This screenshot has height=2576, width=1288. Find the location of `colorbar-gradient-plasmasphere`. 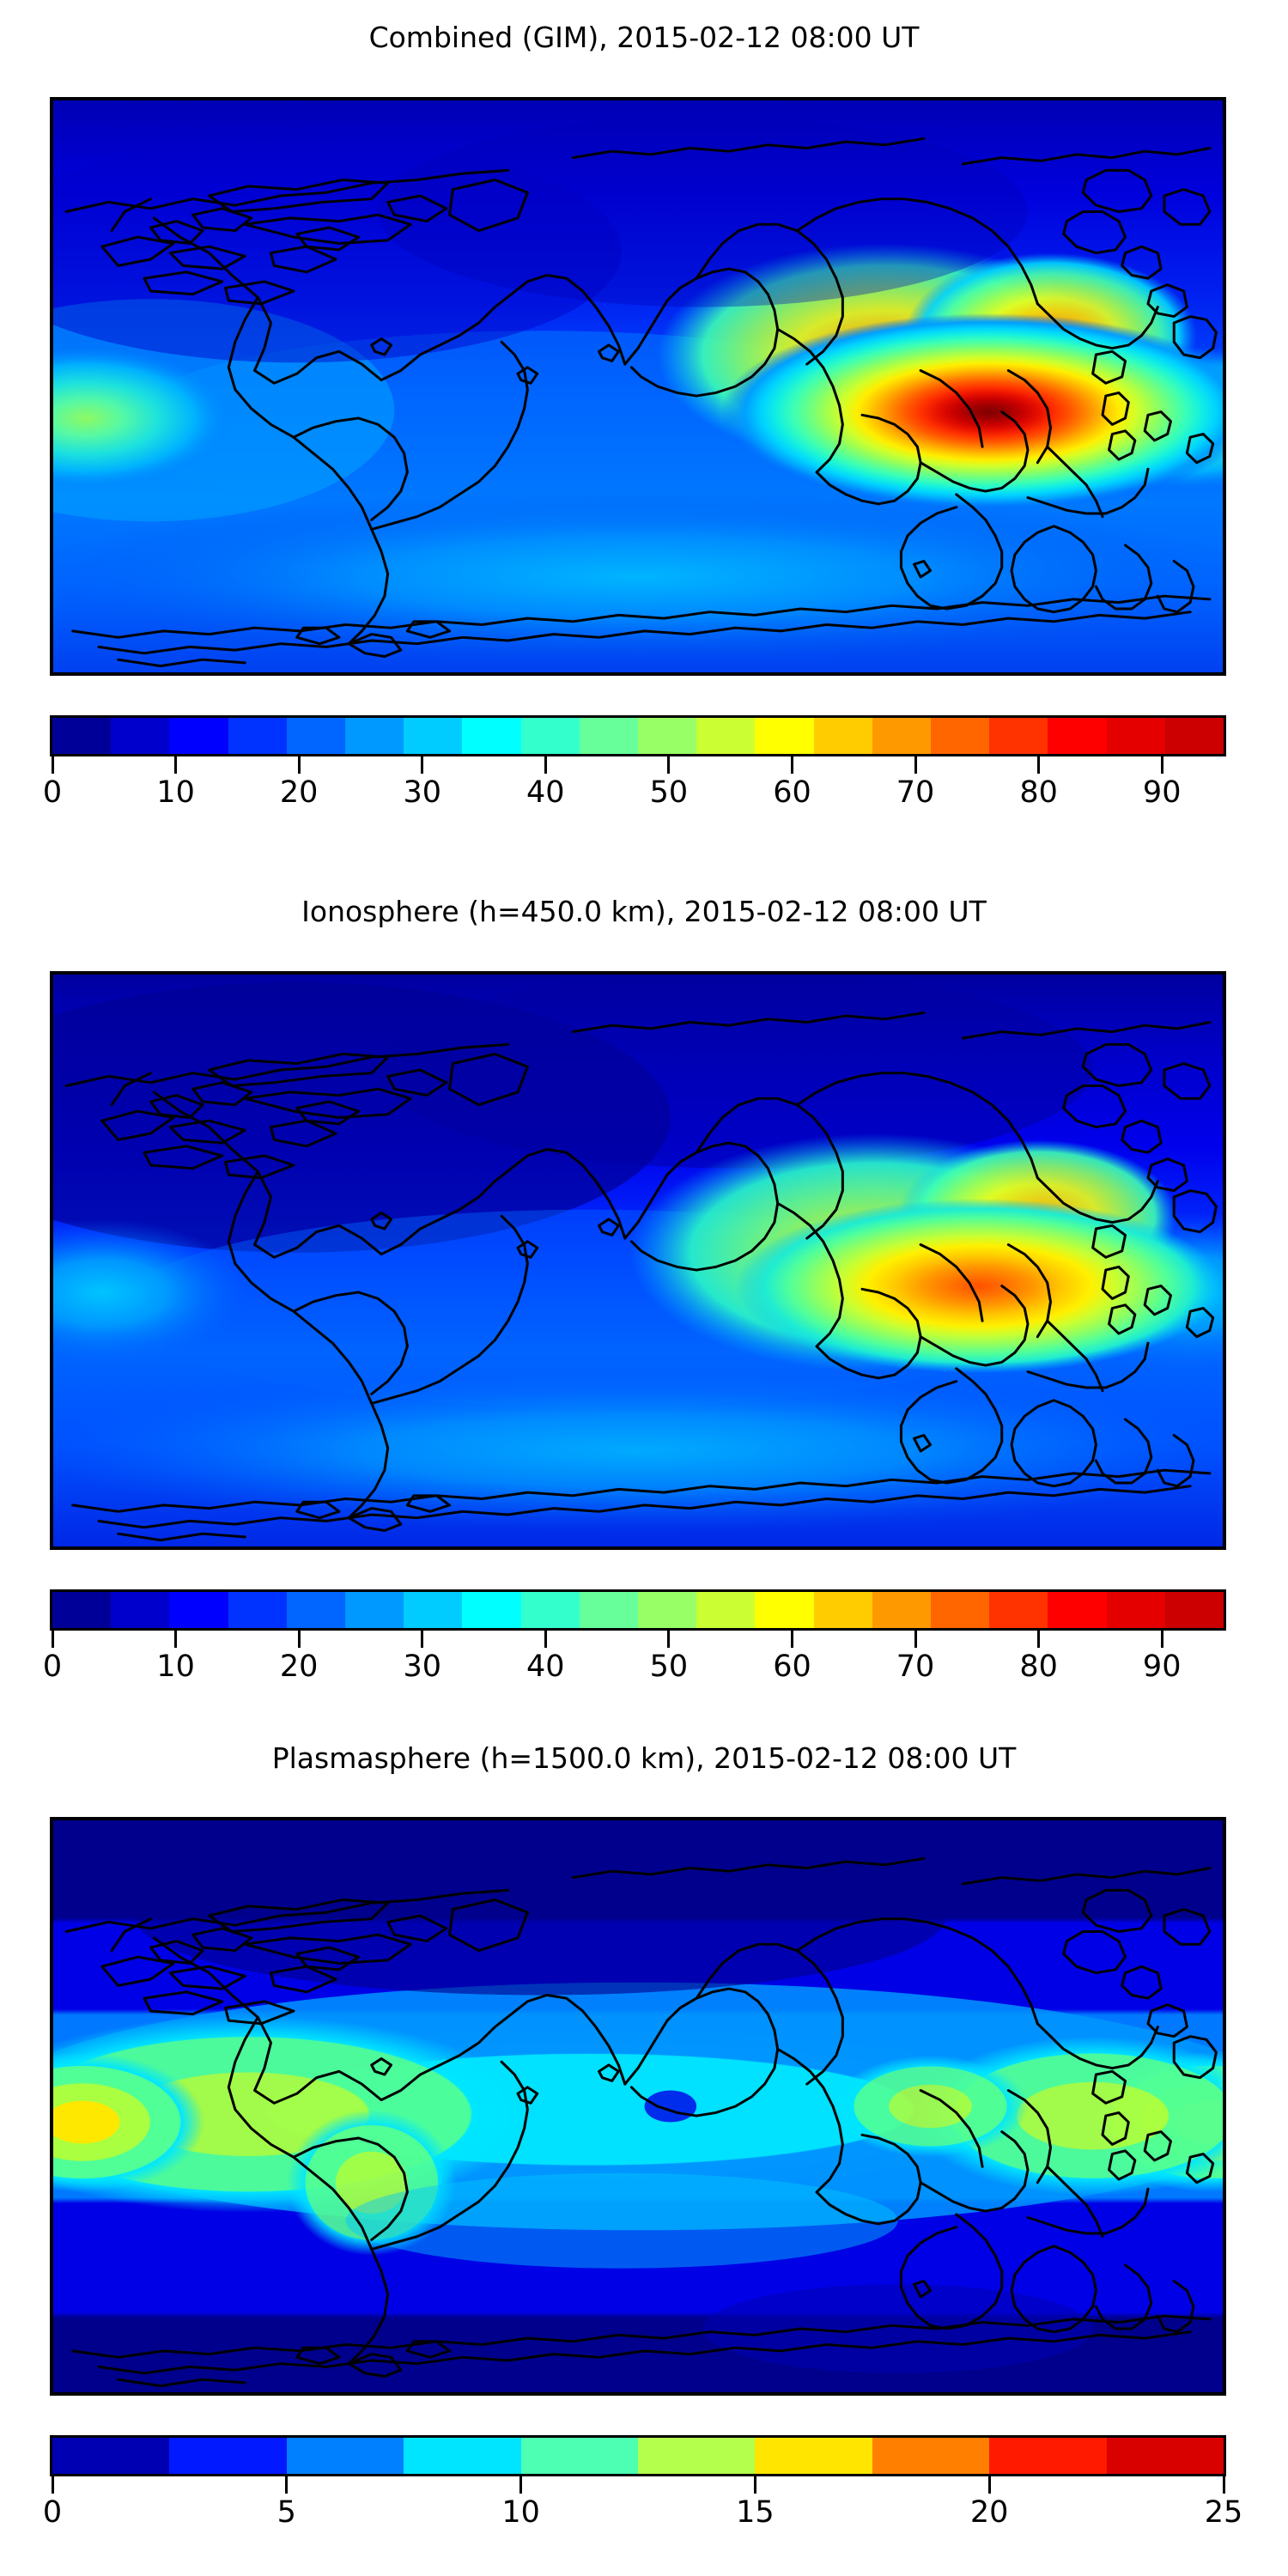

colorbar-gradient-plasmasphere is located at coordinates (638, 2456).